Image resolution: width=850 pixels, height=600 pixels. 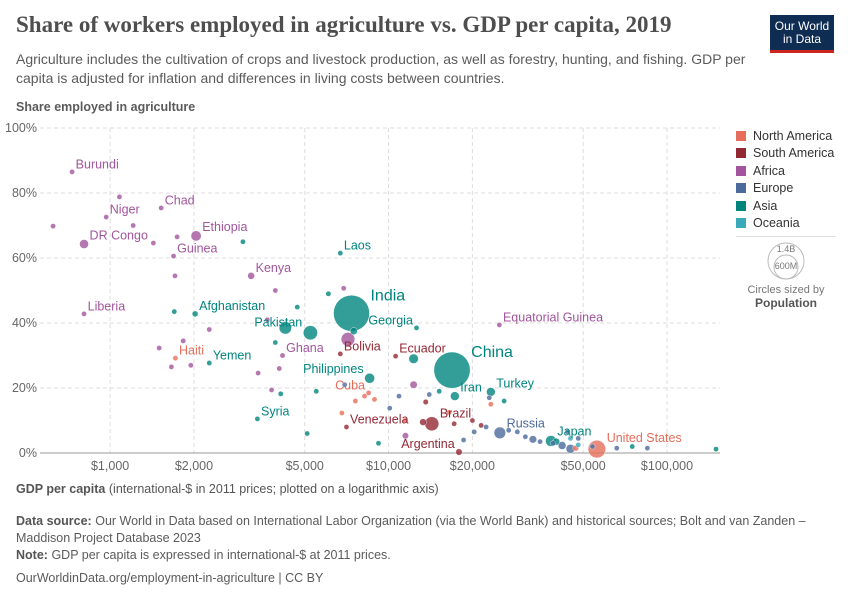 What do you see at coordinates (197, 248) in the screenshot?
I see `point-label: Guinea` at bounding box center [197, 248].